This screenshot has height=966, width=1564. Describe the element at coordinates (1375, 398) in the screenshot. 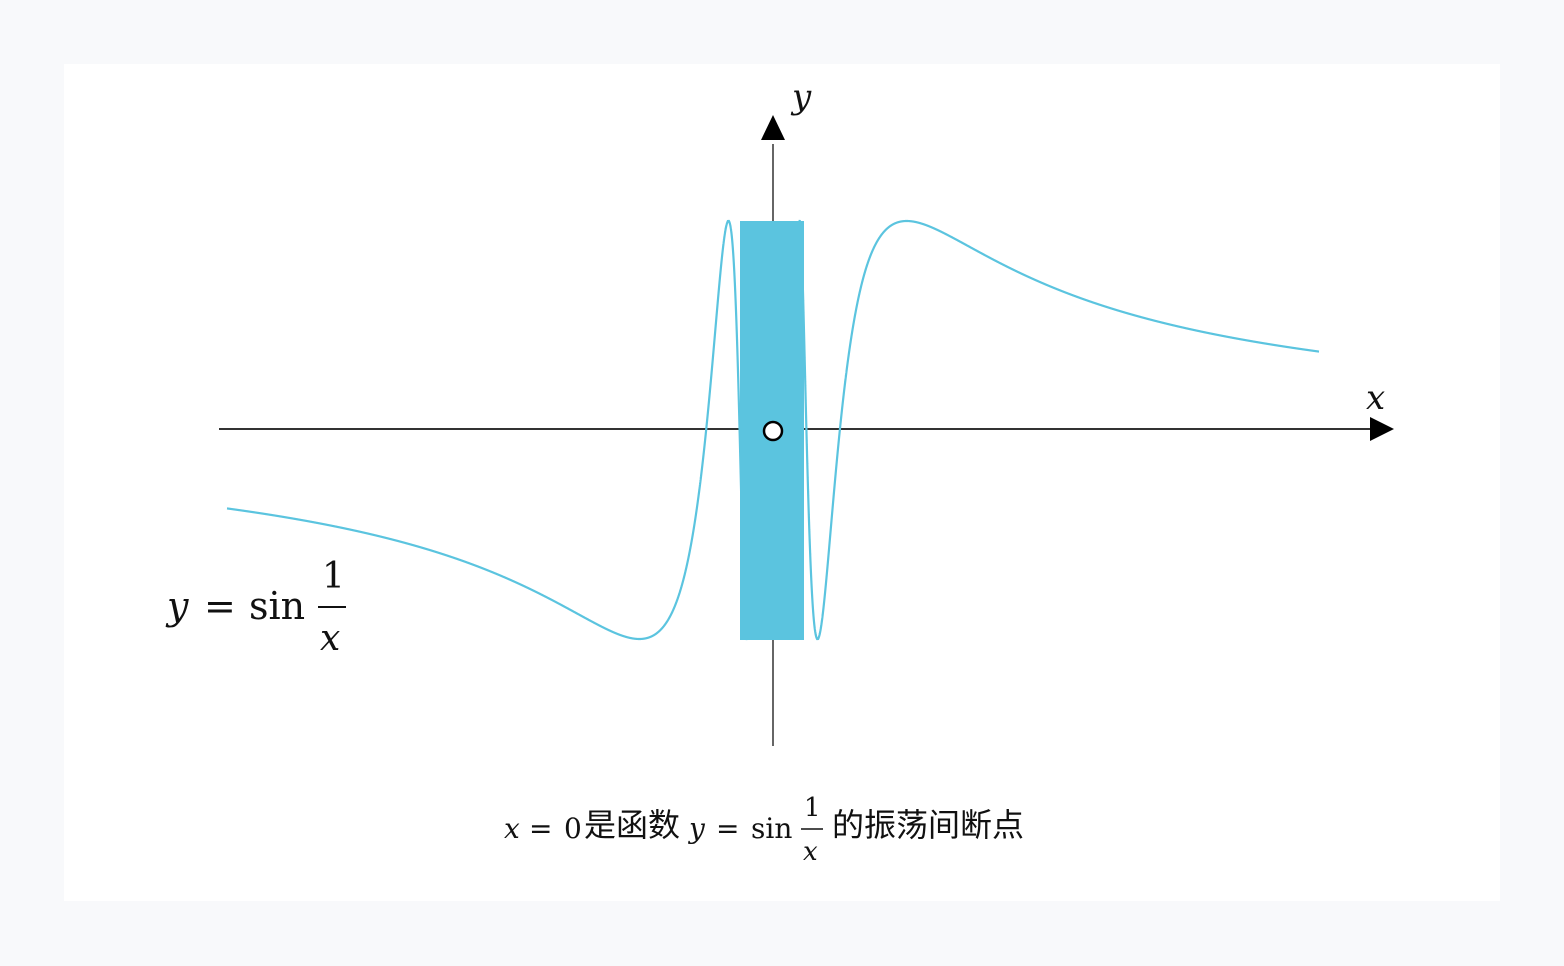

I see `x-axis-label: x` at that location.